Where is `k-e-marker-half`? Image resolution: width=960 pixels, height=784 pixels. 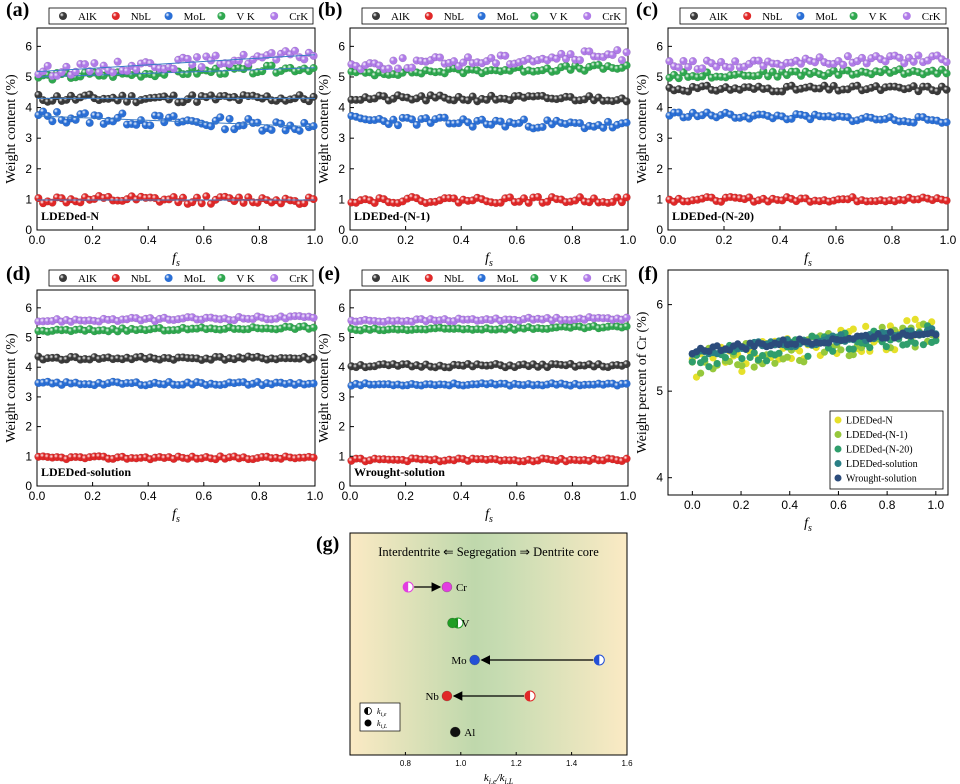
k-e-marker-half is located at coordinates (528, 696).